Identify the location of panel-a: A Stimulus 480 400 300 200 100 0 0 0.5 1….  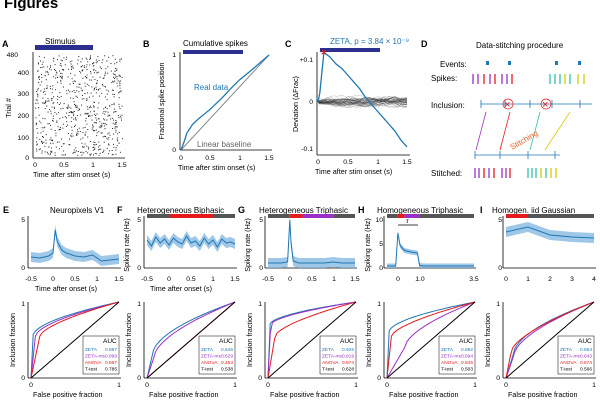
(64, 108).